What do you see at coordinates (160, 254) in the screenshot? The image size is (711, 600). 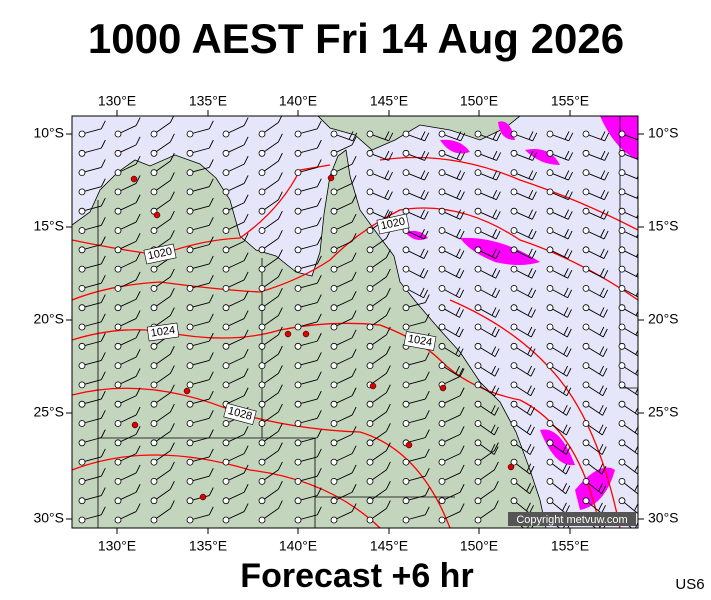 I see `isobar-label-group: 1020` at bounding box center [160, 254].